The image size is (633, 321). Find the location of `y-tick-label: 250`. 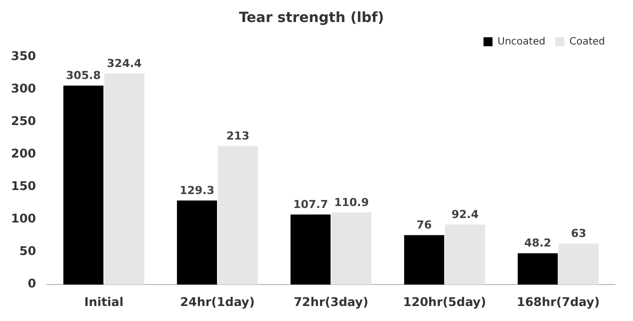

y-tick-label: 250 is located at coordinates (23, 121).